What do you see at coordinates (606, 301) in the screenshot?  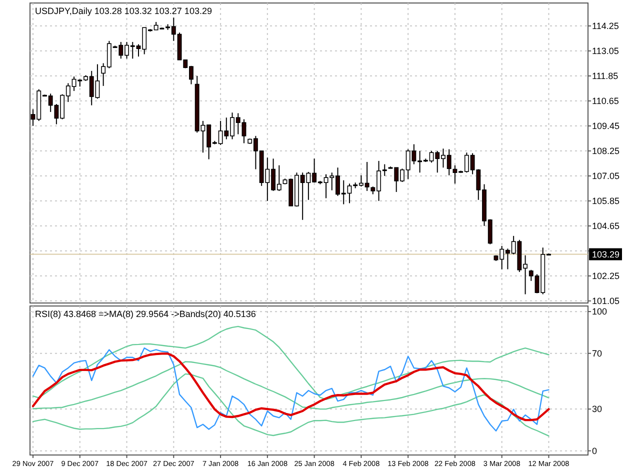 I see `y-tick-label: 101.05` at bounding box center [606, 301].